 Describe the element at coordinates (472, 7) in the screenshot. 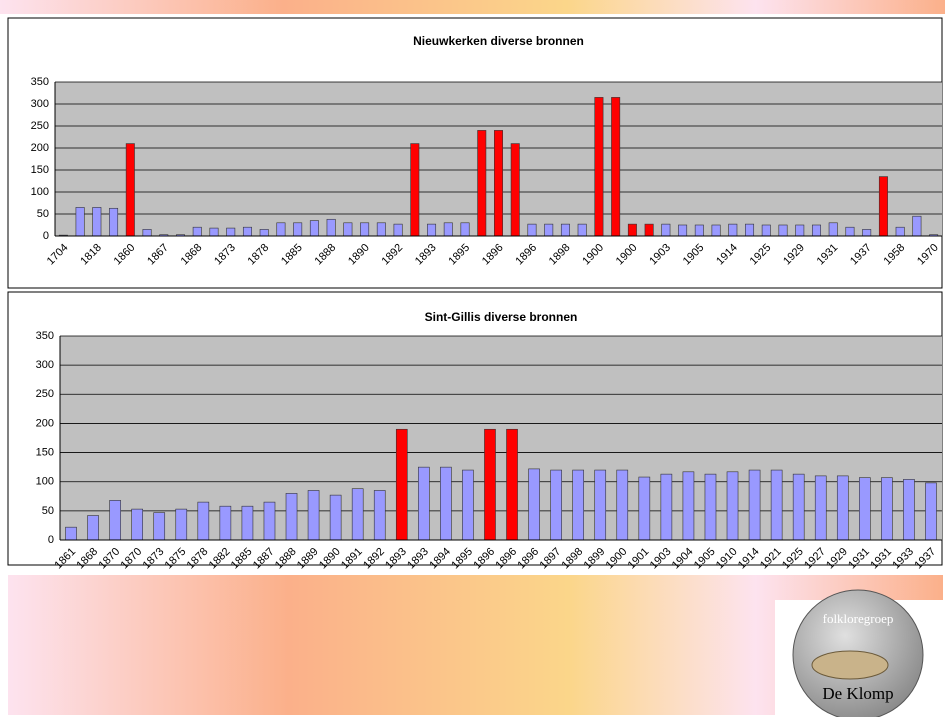

I see `top-band` at that location.